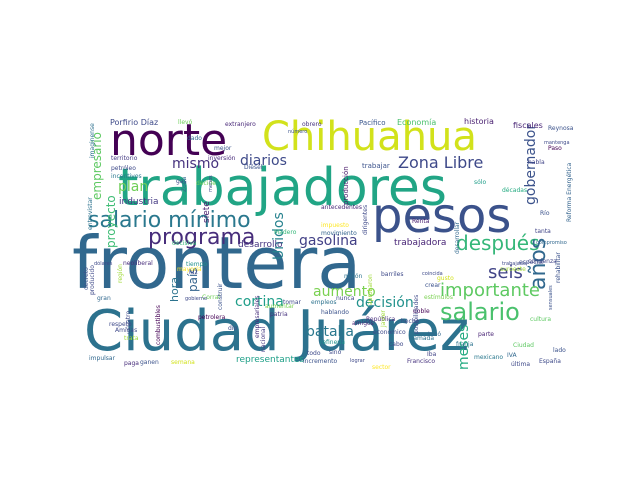 This screenshot has width=640, height=480. Describe the element at coordinates (392, 274) in the screenshot. I see `word-barriles: barriles` at that location.